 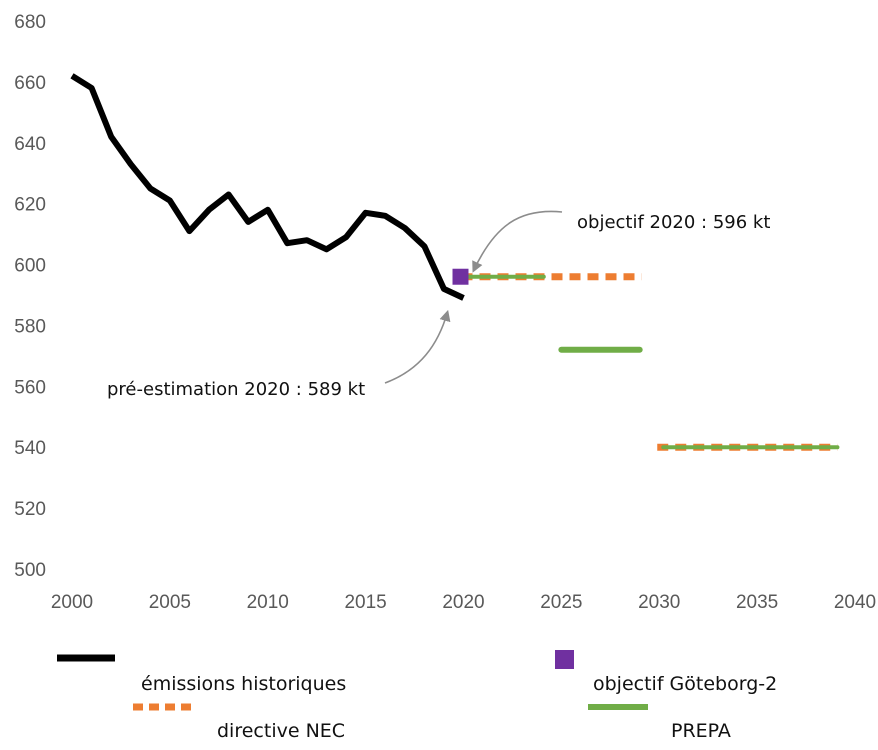 I want to click on x-tick-label: 2010, so click(x=268, y=602).